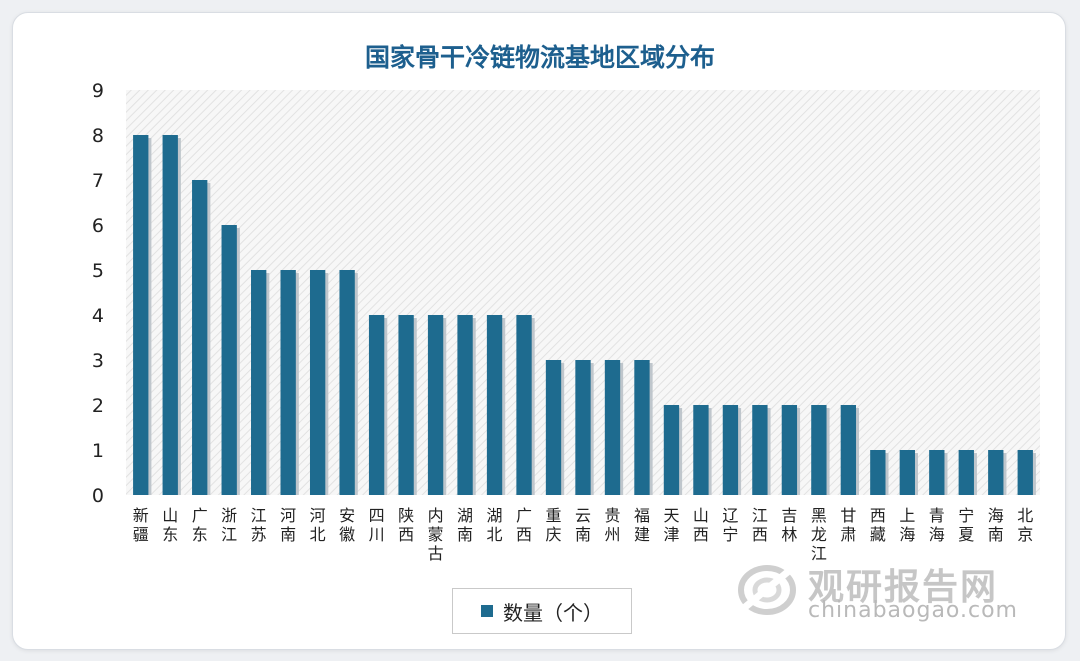 Image resolution: width=1080 pixels, height=661 pixels. I want to click on bar-天津, so click(671, 450).